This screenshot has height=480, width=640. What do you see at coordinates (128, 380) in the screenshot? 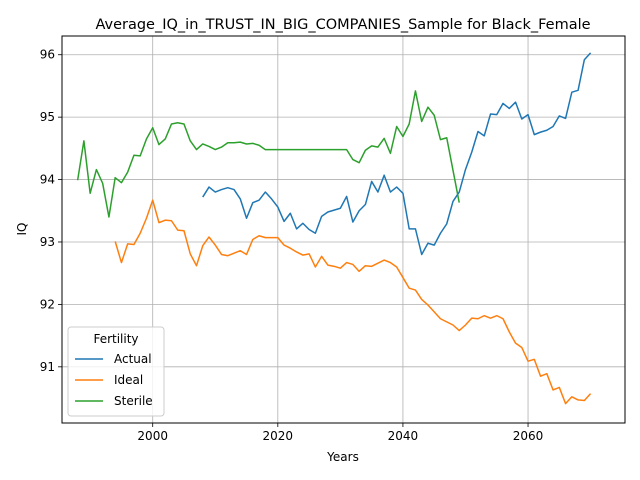
I see `legend-label-ideal: Ideal` at bounding box center [128, 380].